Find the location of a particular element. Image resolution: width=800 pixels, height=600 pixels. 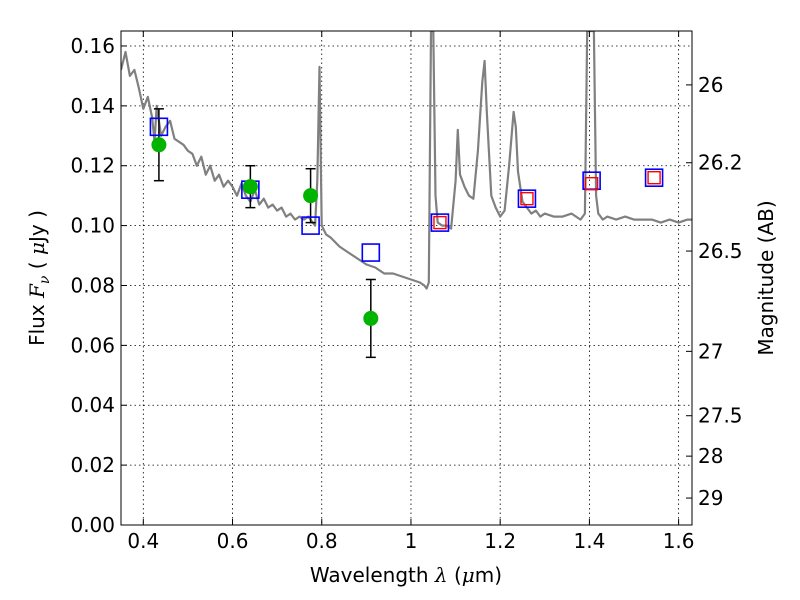

y-tick-label: 0.12 is located at coordinates (92, 166).